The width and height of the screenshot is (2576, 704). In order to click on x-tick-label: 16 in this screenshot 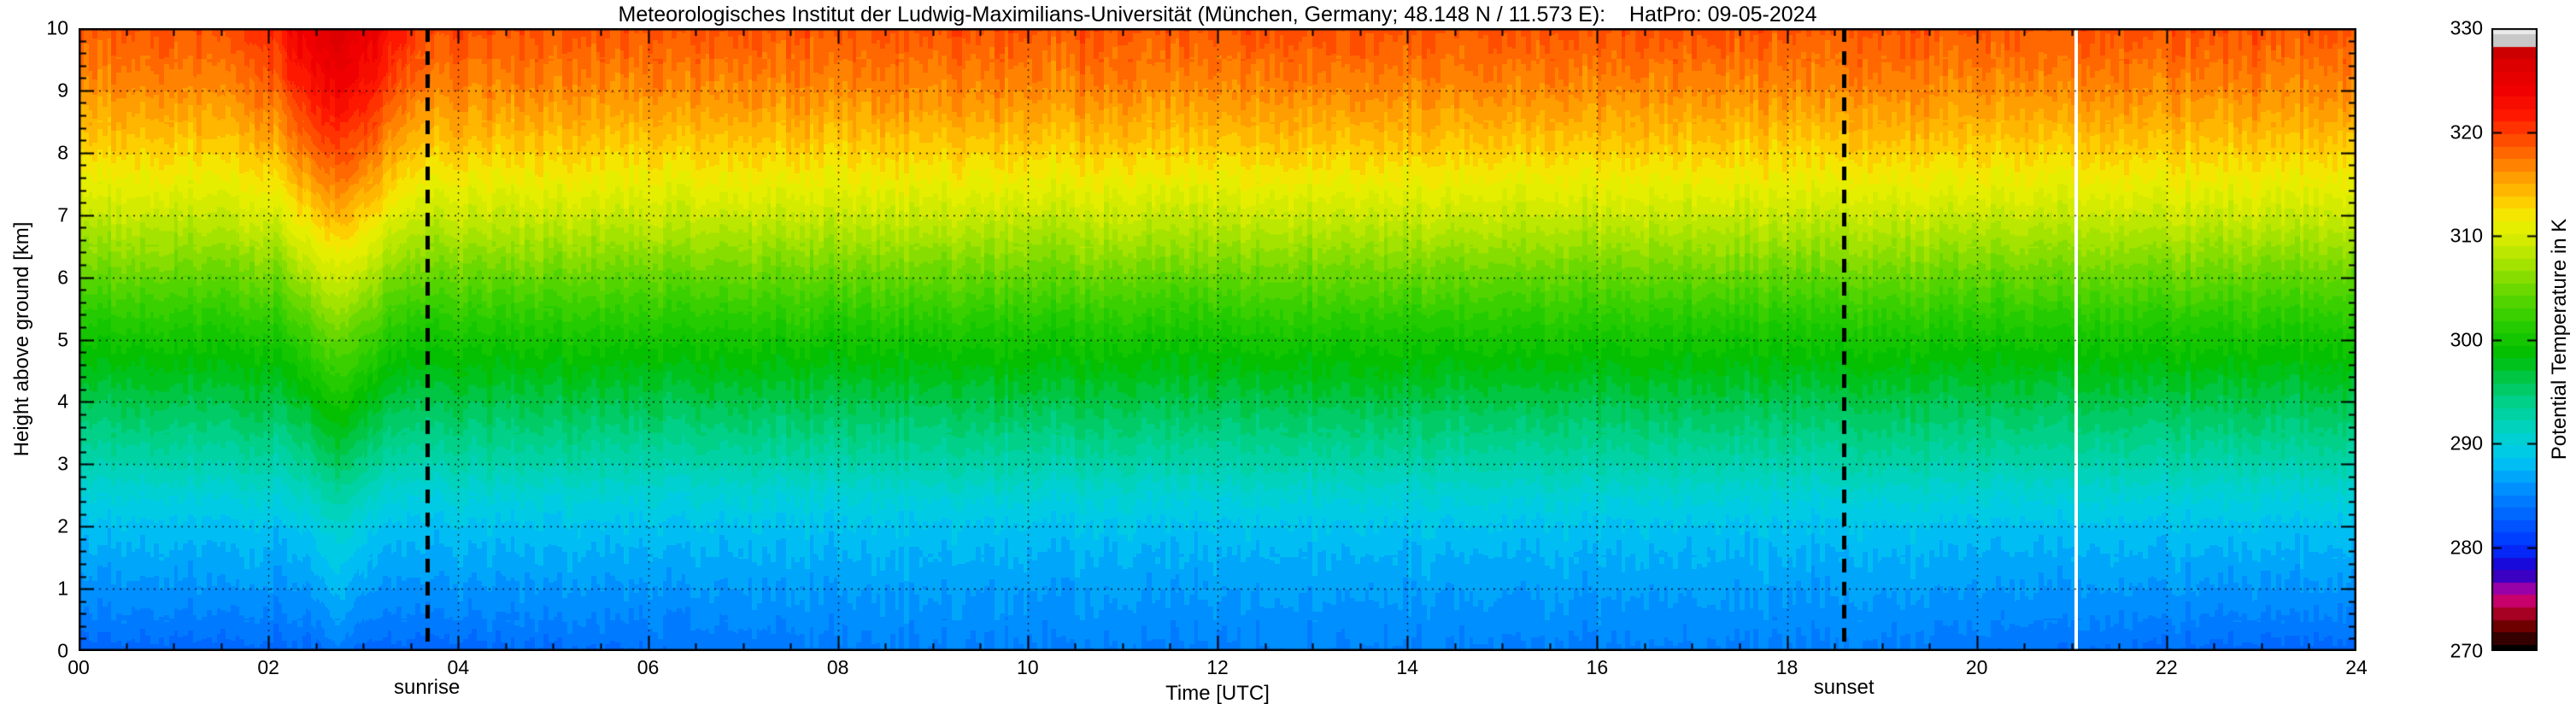, I will do `click(1597, 667)`.